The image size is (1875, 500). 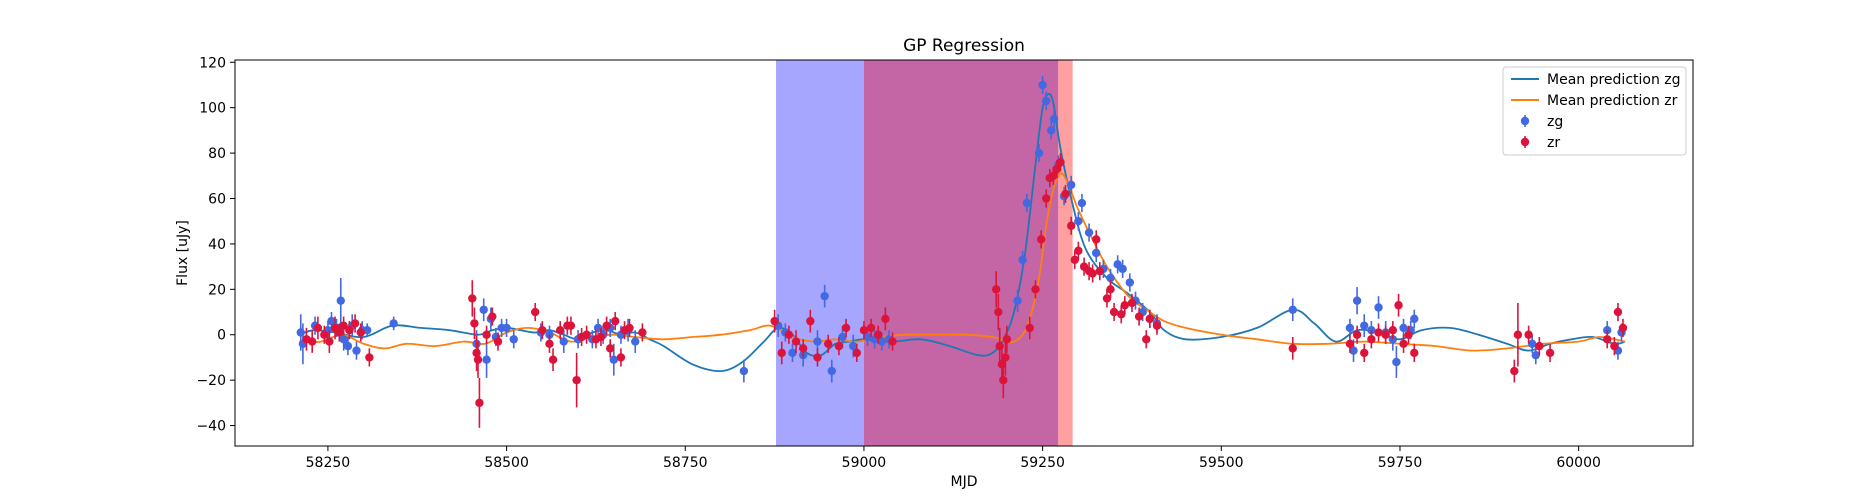 I want to click on legend-label: zr, so click(x=1553, y=143).